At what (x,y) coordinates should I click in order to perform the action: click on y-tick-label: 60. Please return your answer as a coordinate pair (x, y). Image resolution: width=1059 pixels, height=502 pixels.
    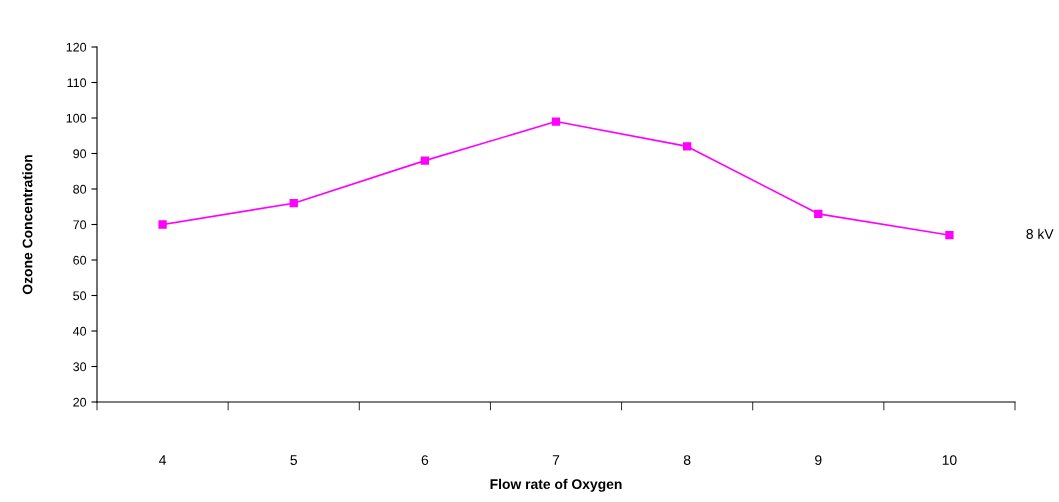
    Looking at the image, I should click on (80, 260).